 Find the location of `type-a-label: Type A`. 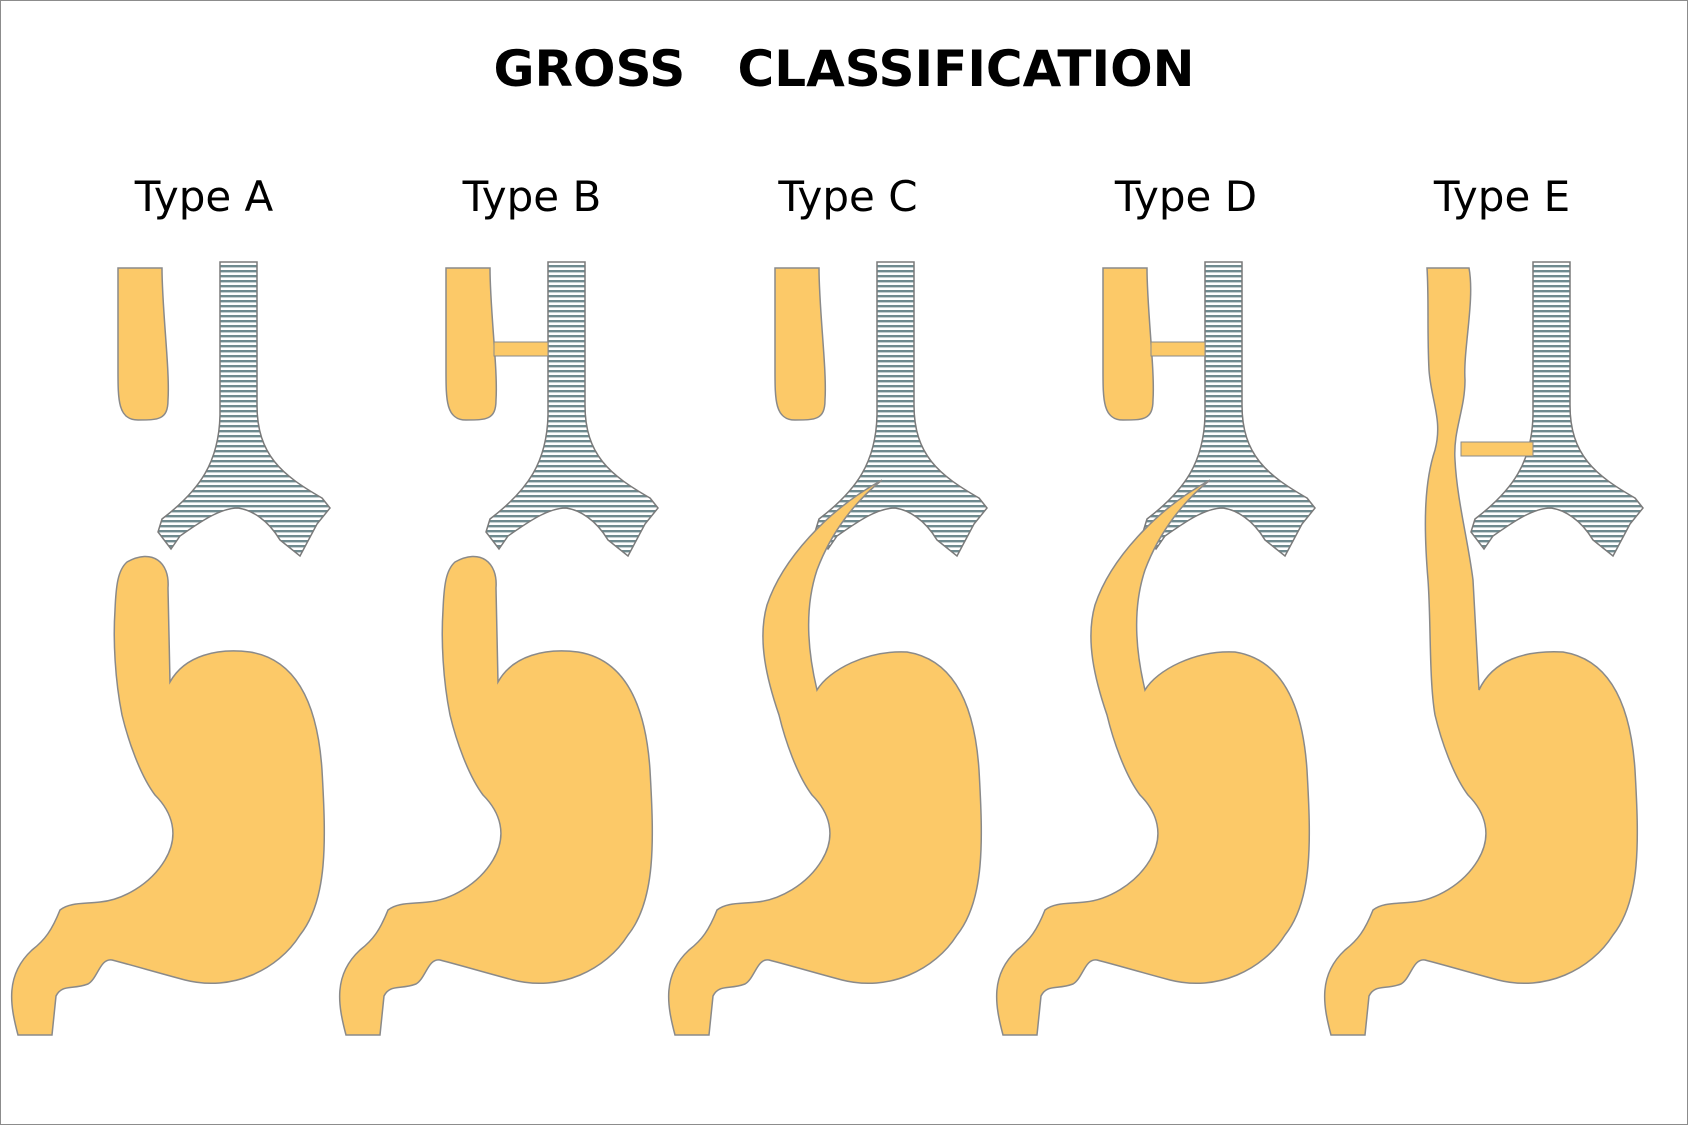

type-a-label: Type A is located at coordinates (204, 196).